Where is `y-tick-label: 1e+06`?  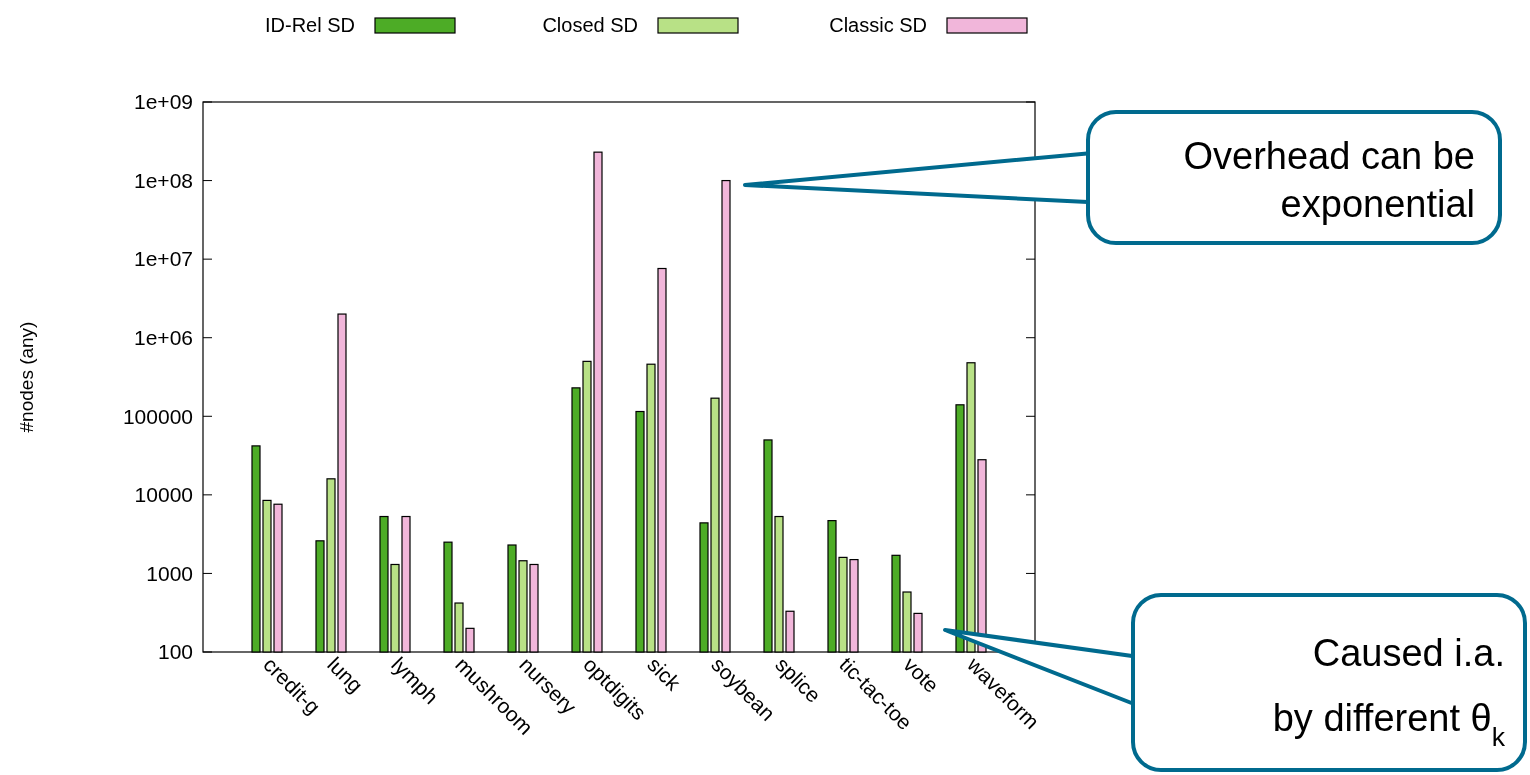
y-tick-label: 1e+06 is located at coordinates (163, 338).